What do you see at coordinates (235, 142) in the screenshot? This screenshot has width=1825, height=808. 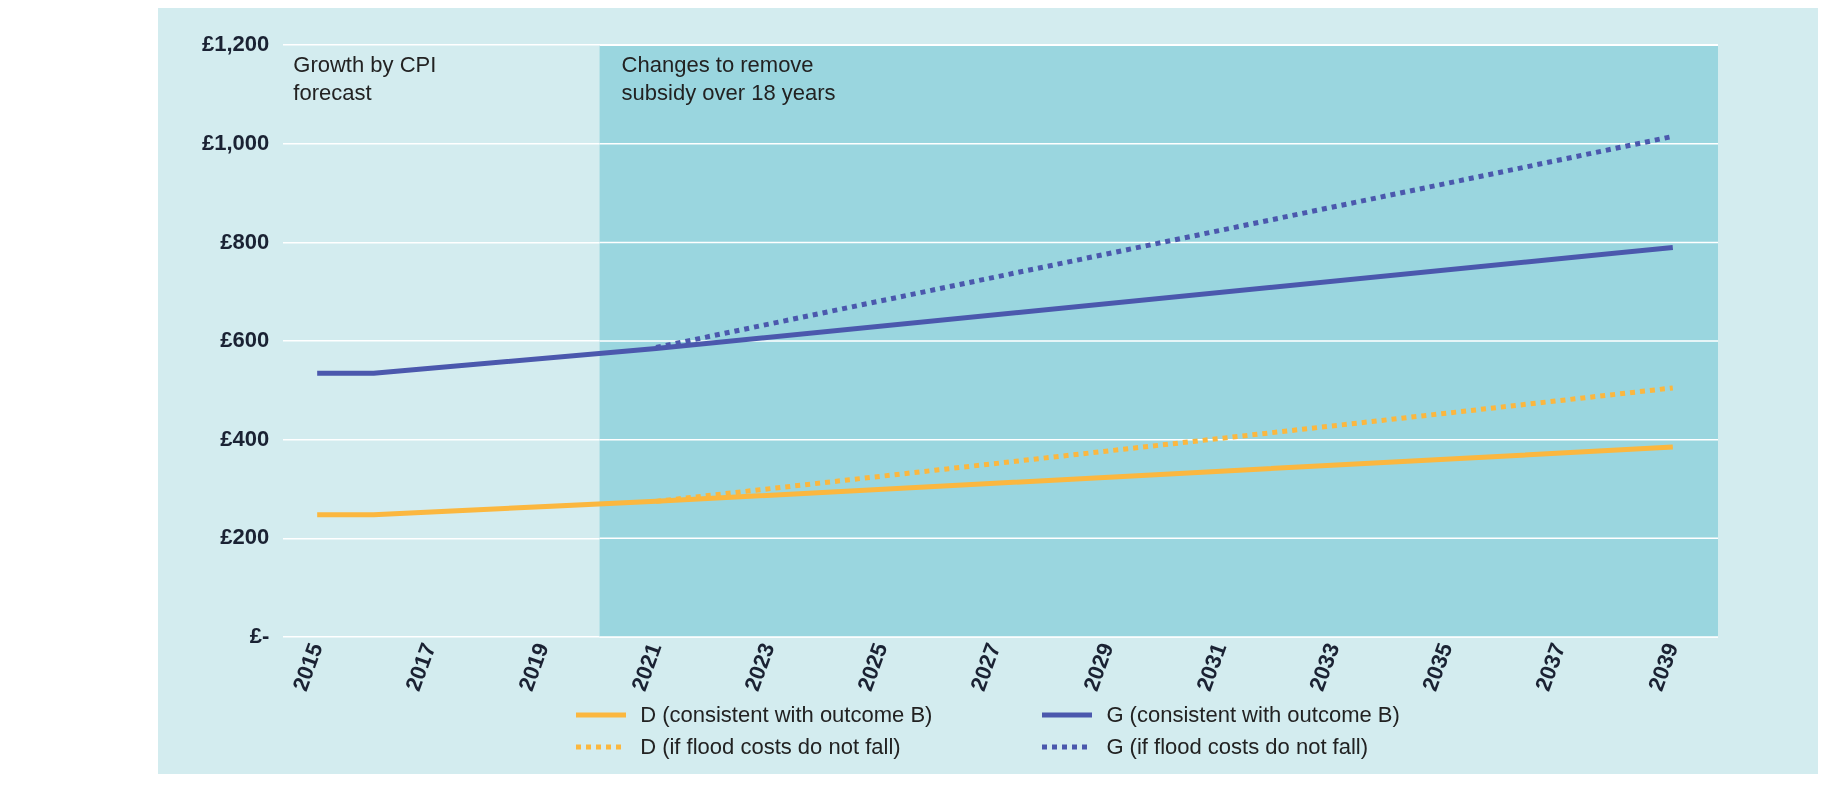 I see `y-tick-label: £1,000` at bounding box center [235, 142].